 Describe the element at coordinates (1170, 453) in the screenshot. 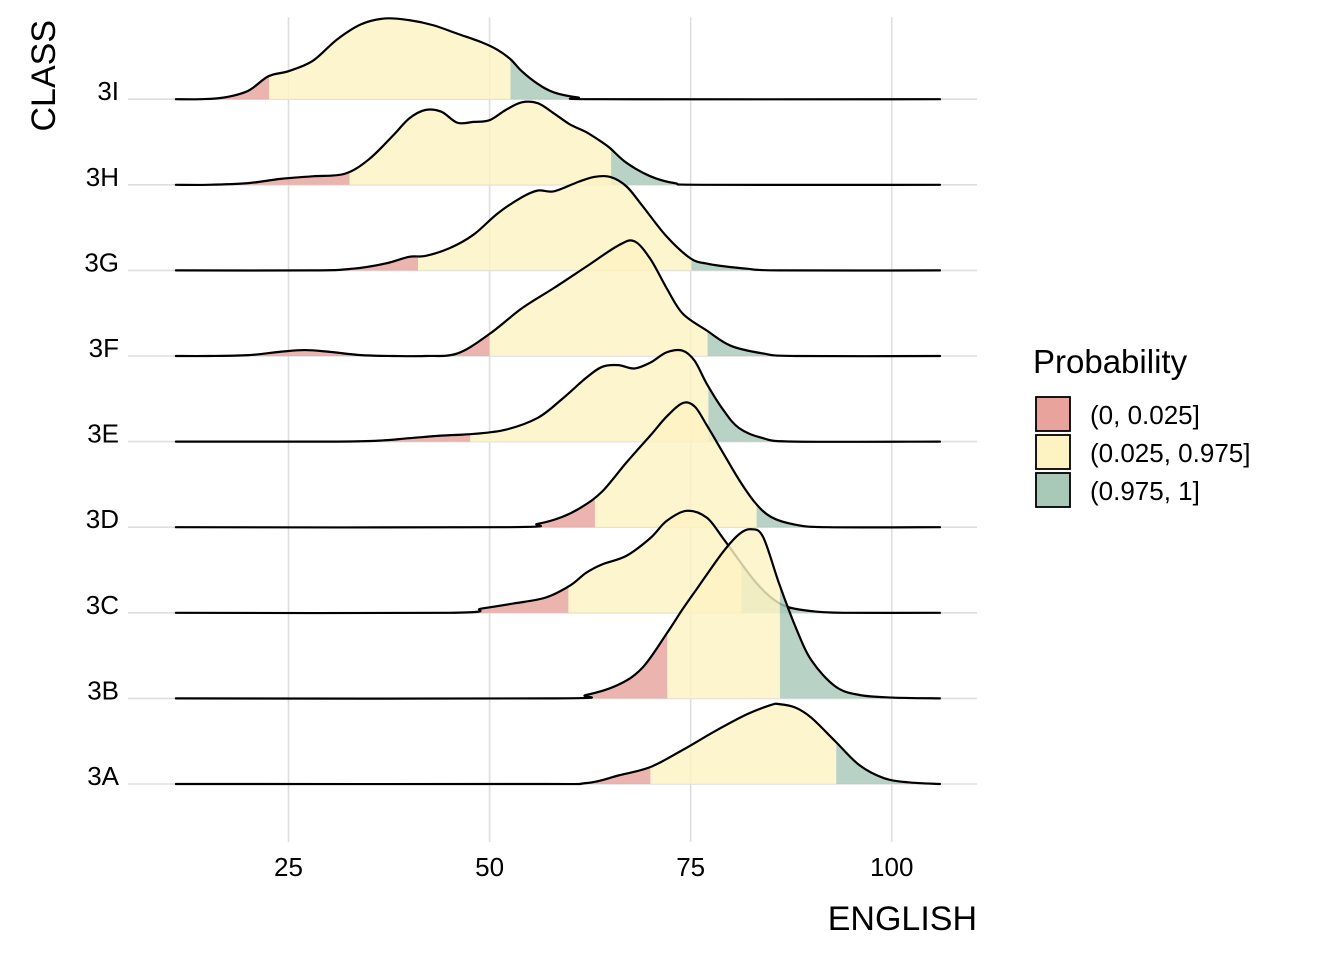

I see `legend-label: (0.025, 0.975]` at that location.